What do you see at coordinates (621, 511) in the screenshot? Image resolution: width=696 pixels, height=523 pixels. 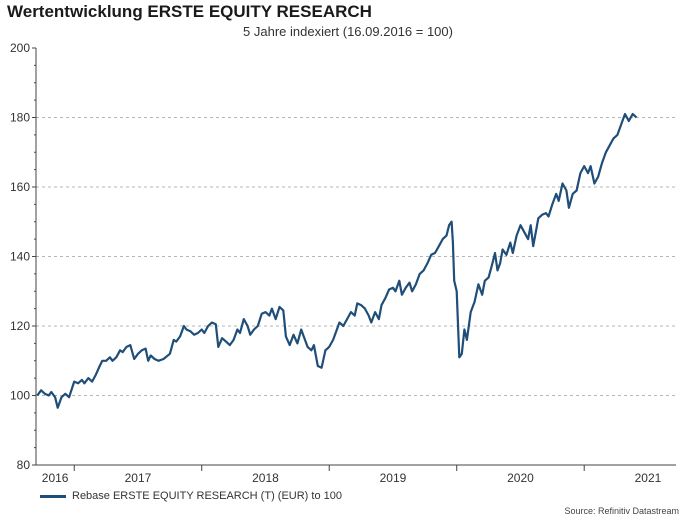 I see `source-note: Source: Refinitiv Datastream` at bounding box center [621, 511].